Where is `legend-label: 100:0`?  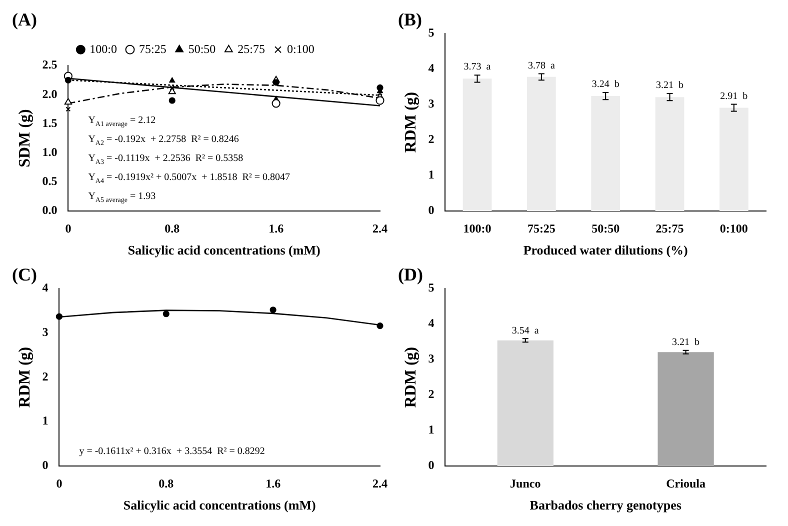
legend-label: 100:0 is located at coordinates (104, 49).